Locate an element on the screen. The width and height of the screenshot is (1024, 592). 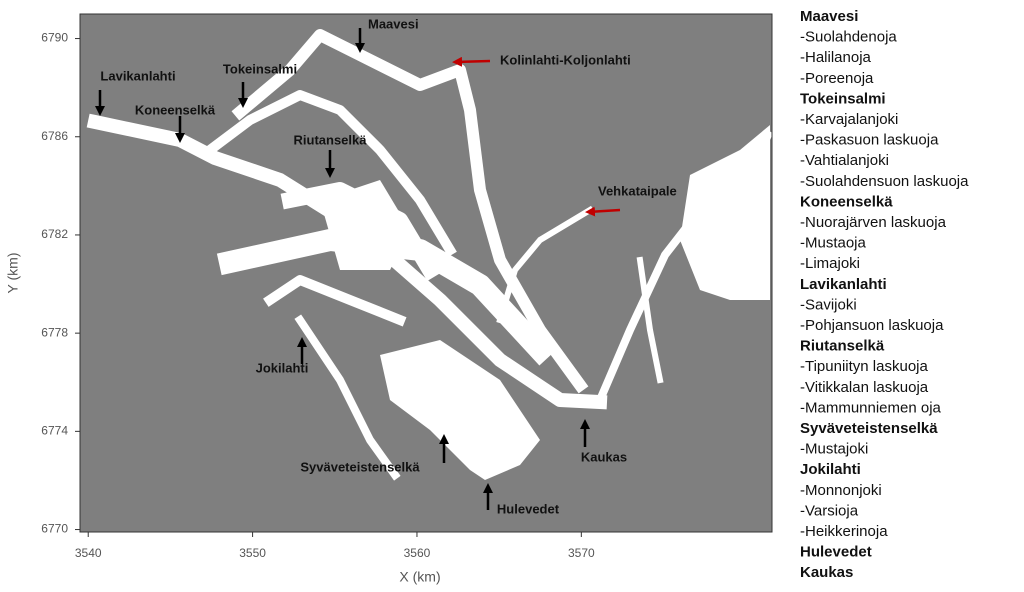
legend-item: -Mustaoja is located at coordinates (833, 243).